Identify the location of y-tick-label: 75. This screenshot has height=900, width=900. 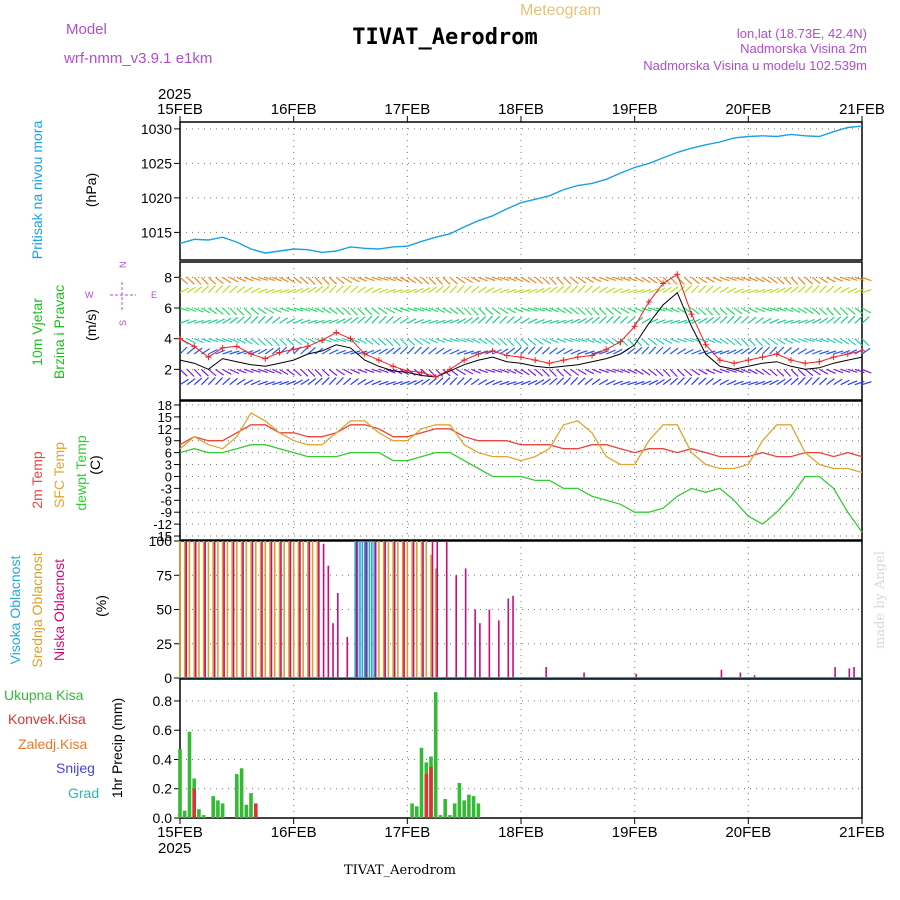
(164, 575).